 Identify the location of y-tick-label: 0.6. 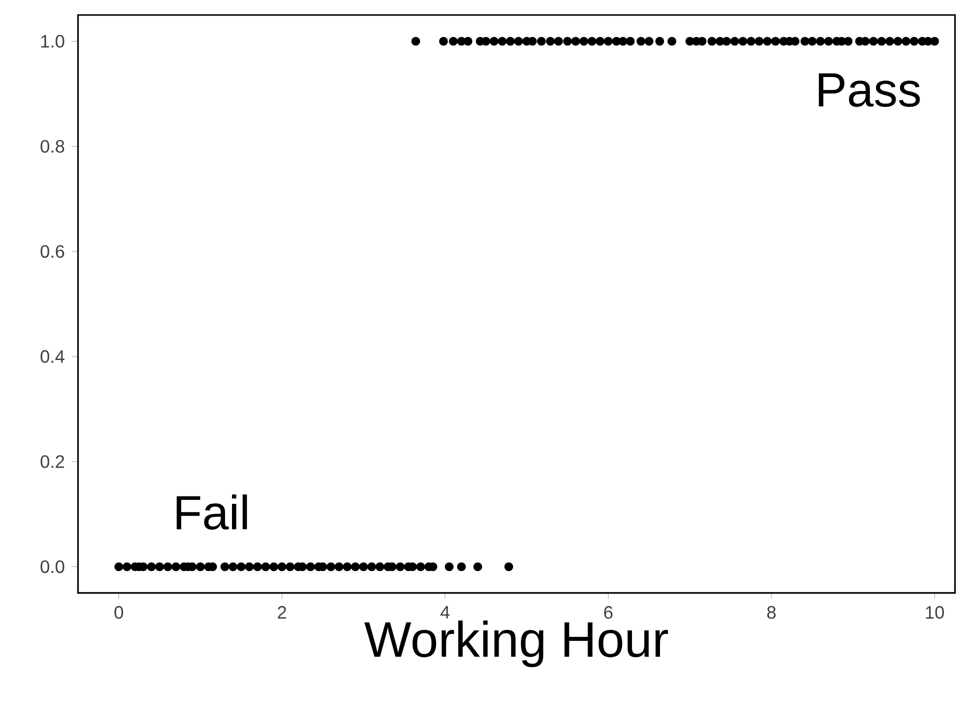
(52, 251).